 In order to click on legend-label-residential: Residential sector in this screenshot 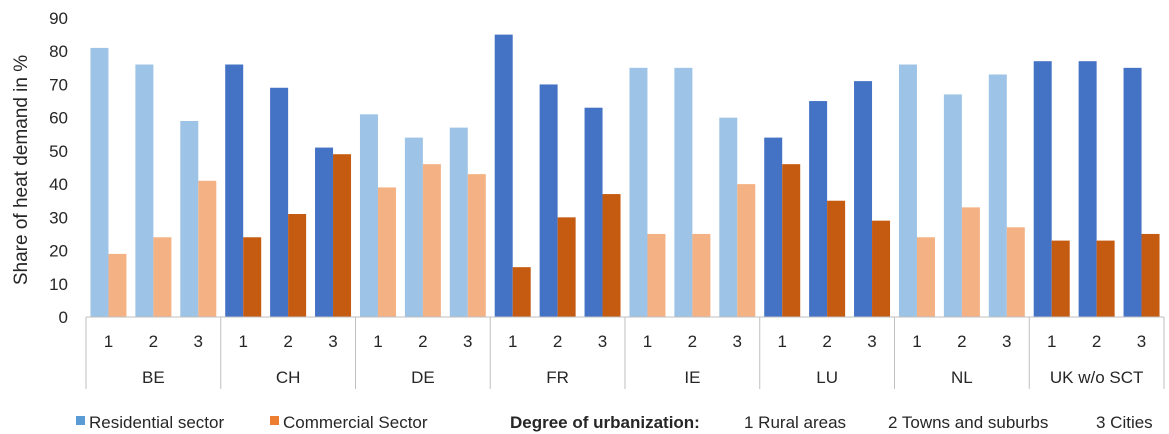, I will do `click(156, 422)`.